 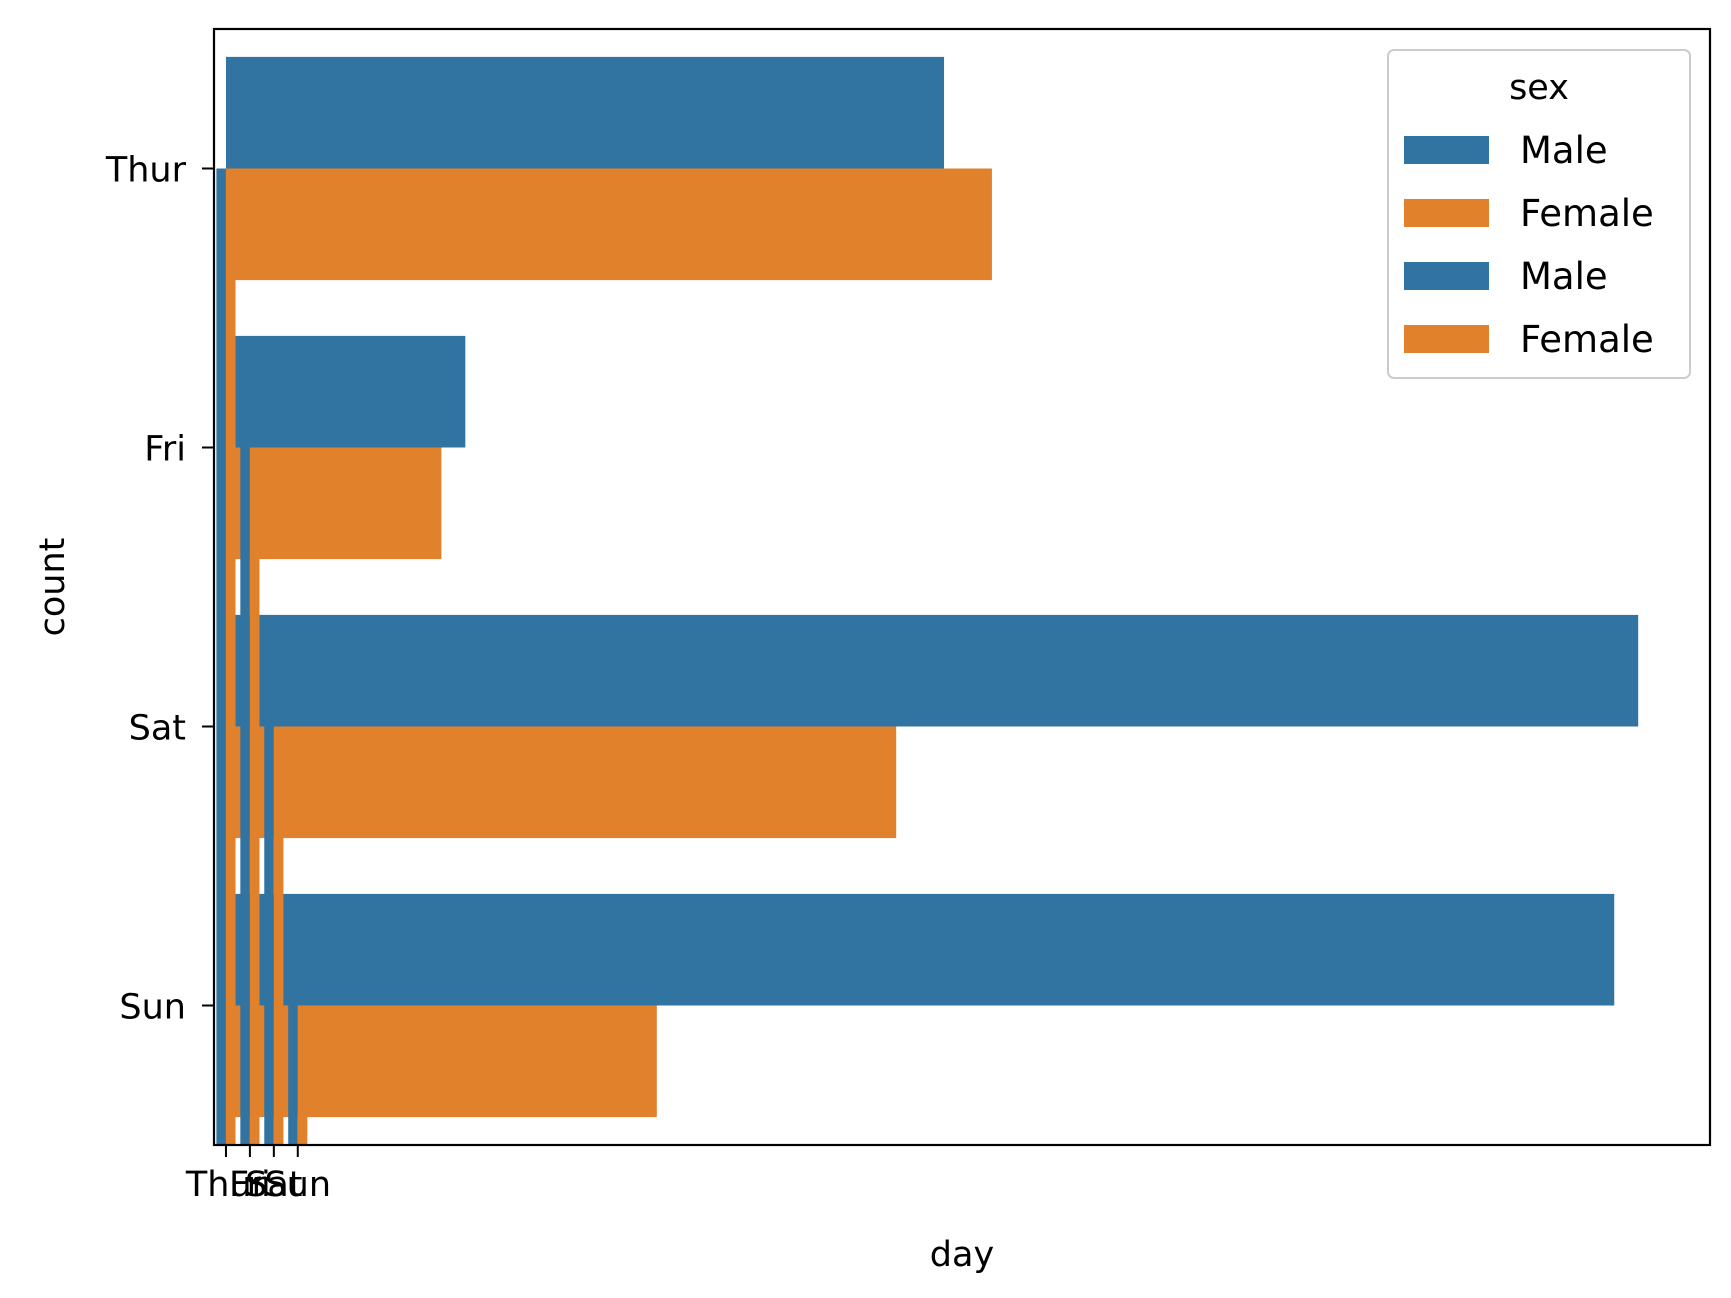 What do you see at coordinates (262, 656) in the screenshot?
I see `overlay-bars-layer` at bounding box center [262, 656].